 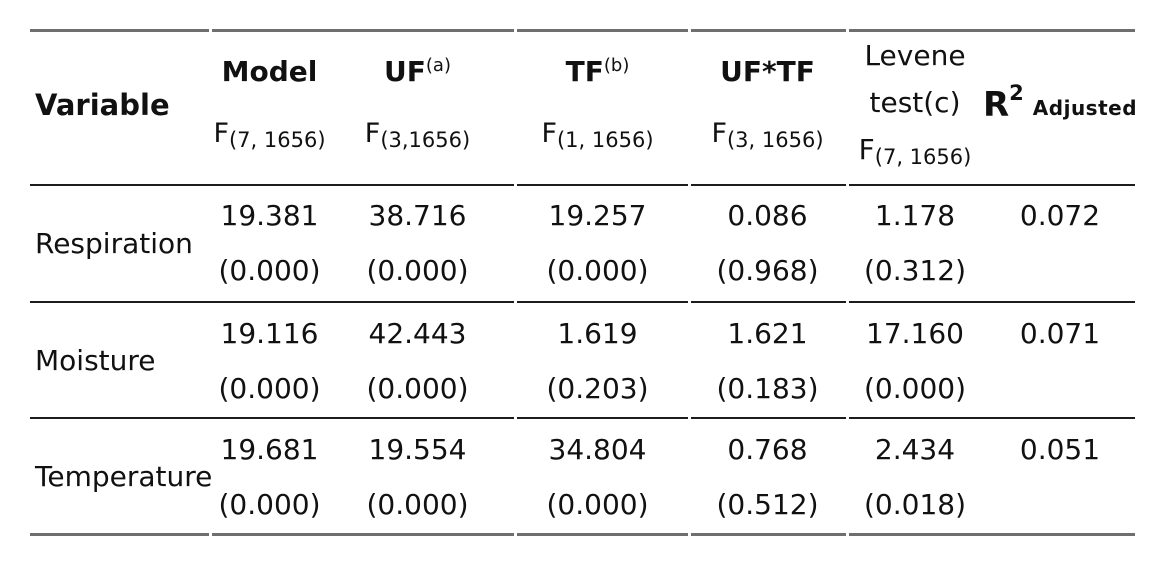 I want to click on model-header-title: Model, so click(x=269, y=71).